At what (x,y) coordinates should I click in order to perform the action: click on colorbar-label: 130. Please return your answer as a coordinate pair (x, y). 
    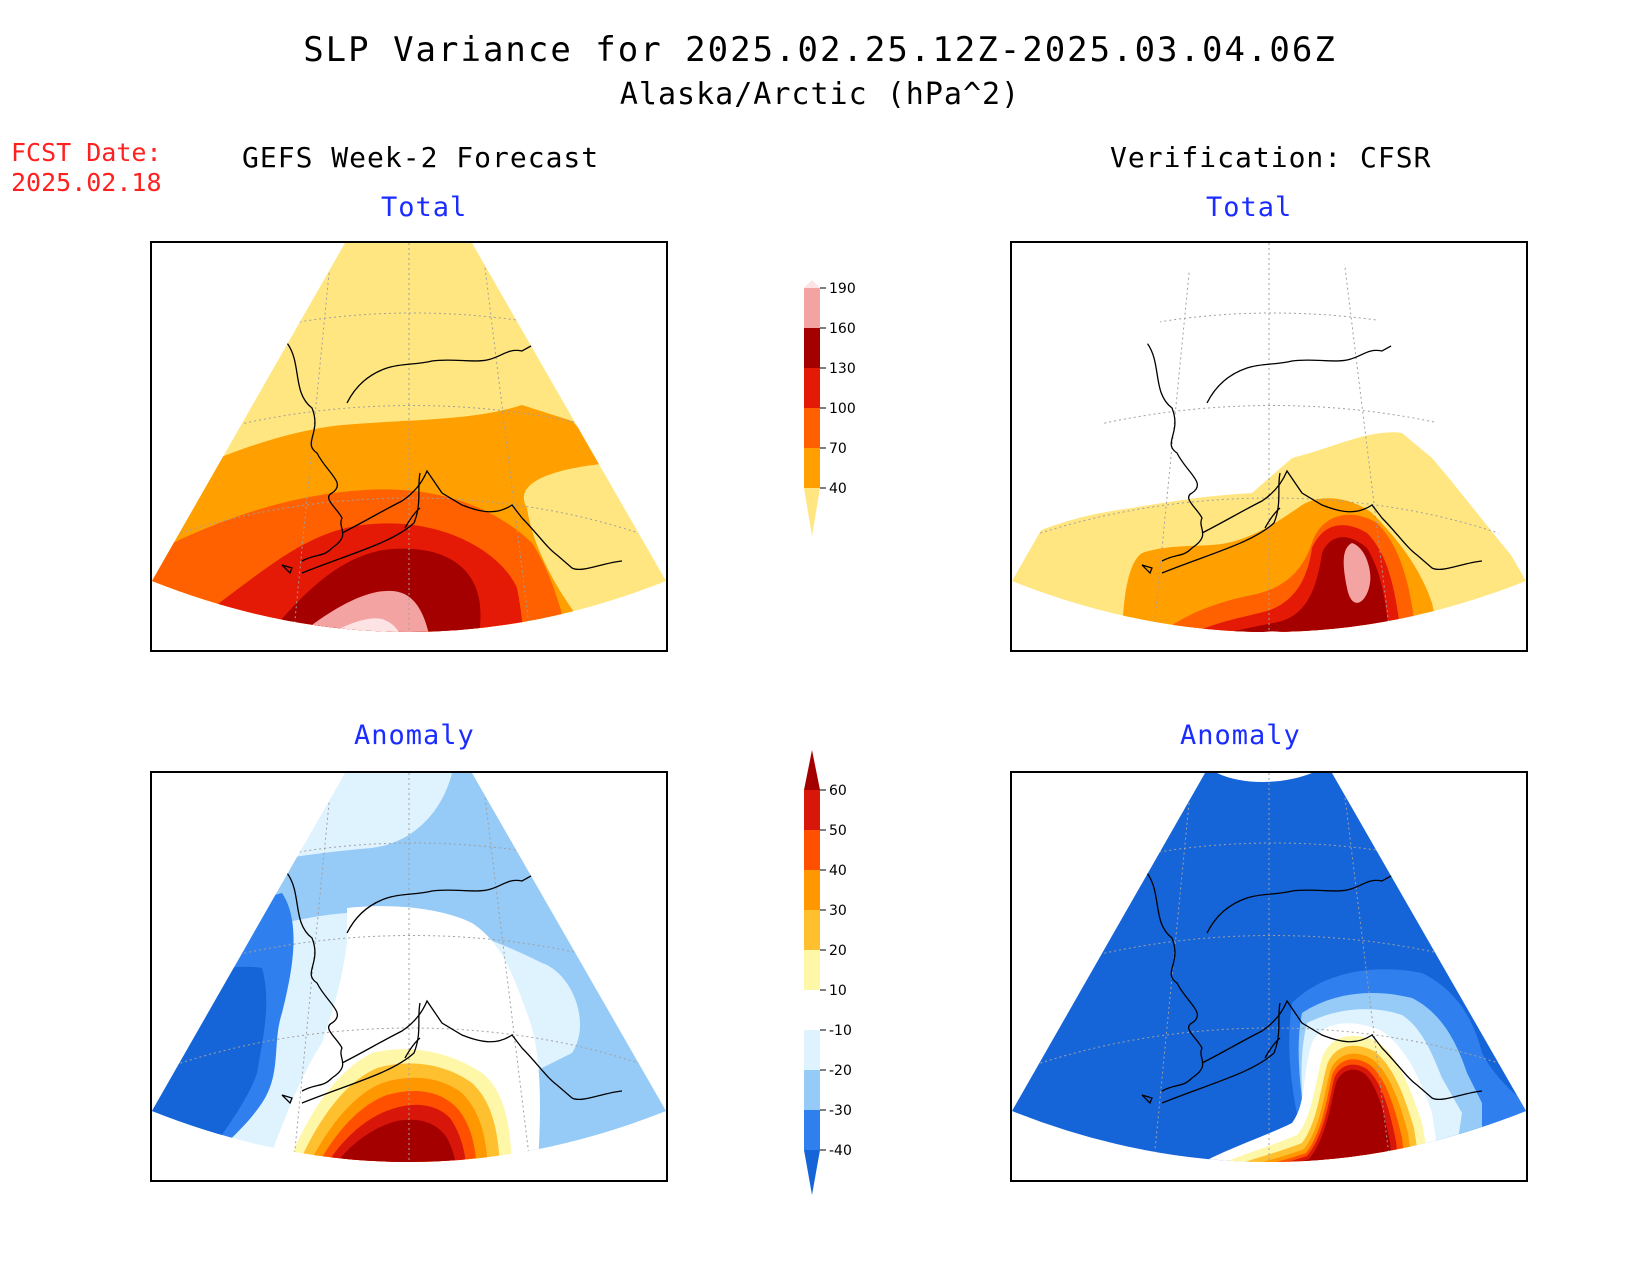
    Looking at the image, I should click on (842, 369).